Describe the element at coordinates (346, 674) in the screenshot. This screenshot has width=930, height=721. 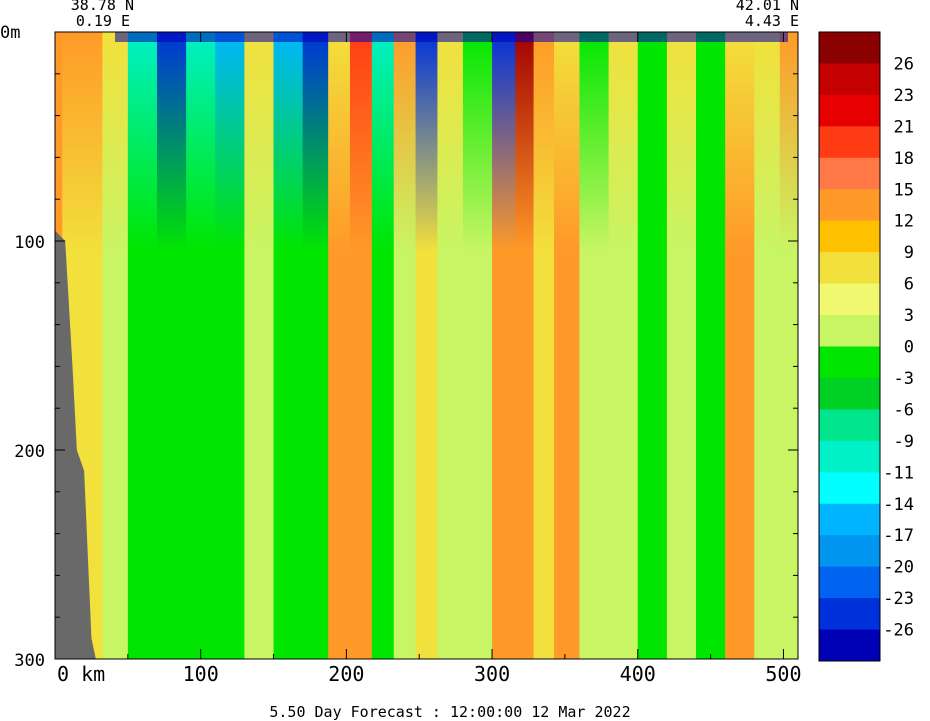
I see `x-tick-label: 200` at that location.